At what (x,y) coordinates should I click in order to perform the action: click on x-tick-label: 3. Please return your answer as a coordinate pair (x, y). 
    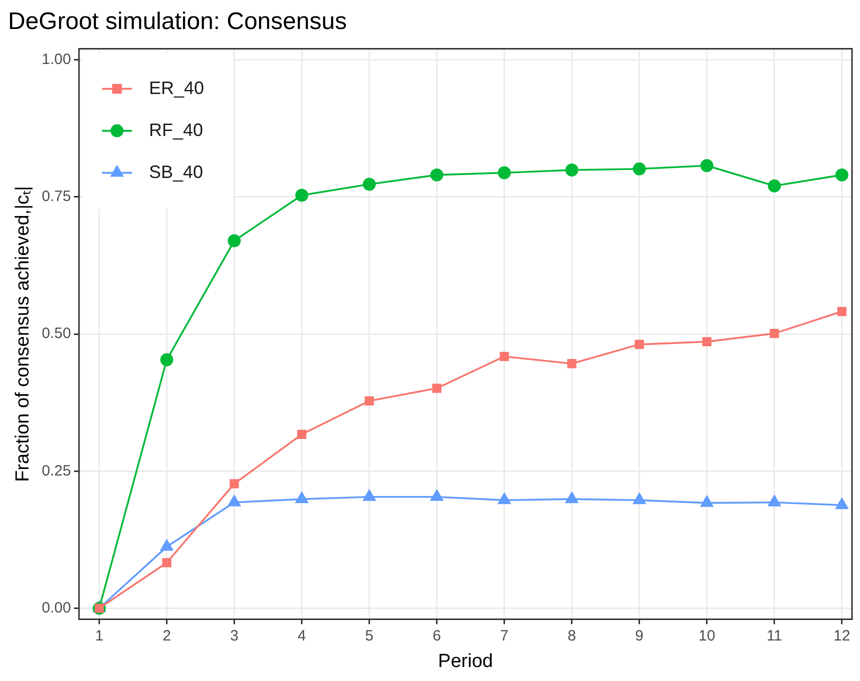
    Looking at the image, I should click on (234, 635).